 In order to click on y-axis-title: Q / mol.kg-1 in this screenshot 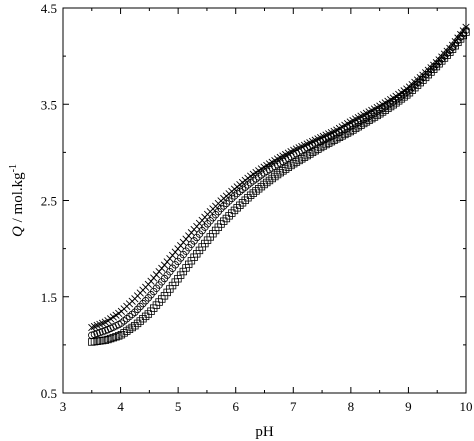, I will do `click(17, 200)`.